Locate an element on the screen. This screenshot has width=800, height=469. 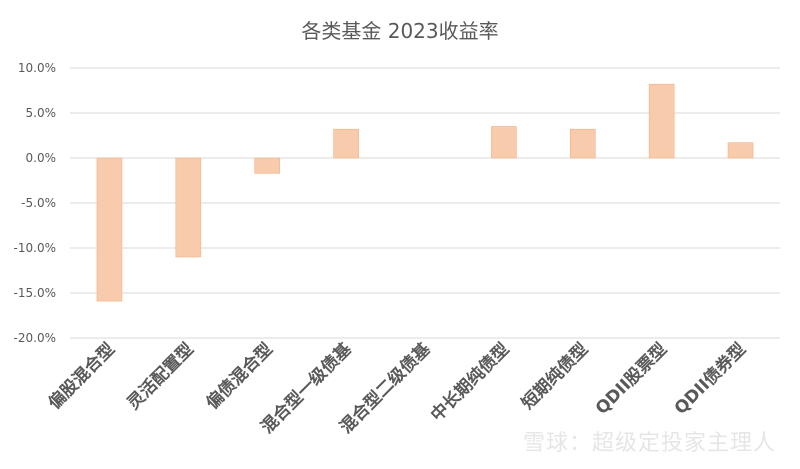
x-tick-label: 灵活配置型 is located at coordinates (160, 376).